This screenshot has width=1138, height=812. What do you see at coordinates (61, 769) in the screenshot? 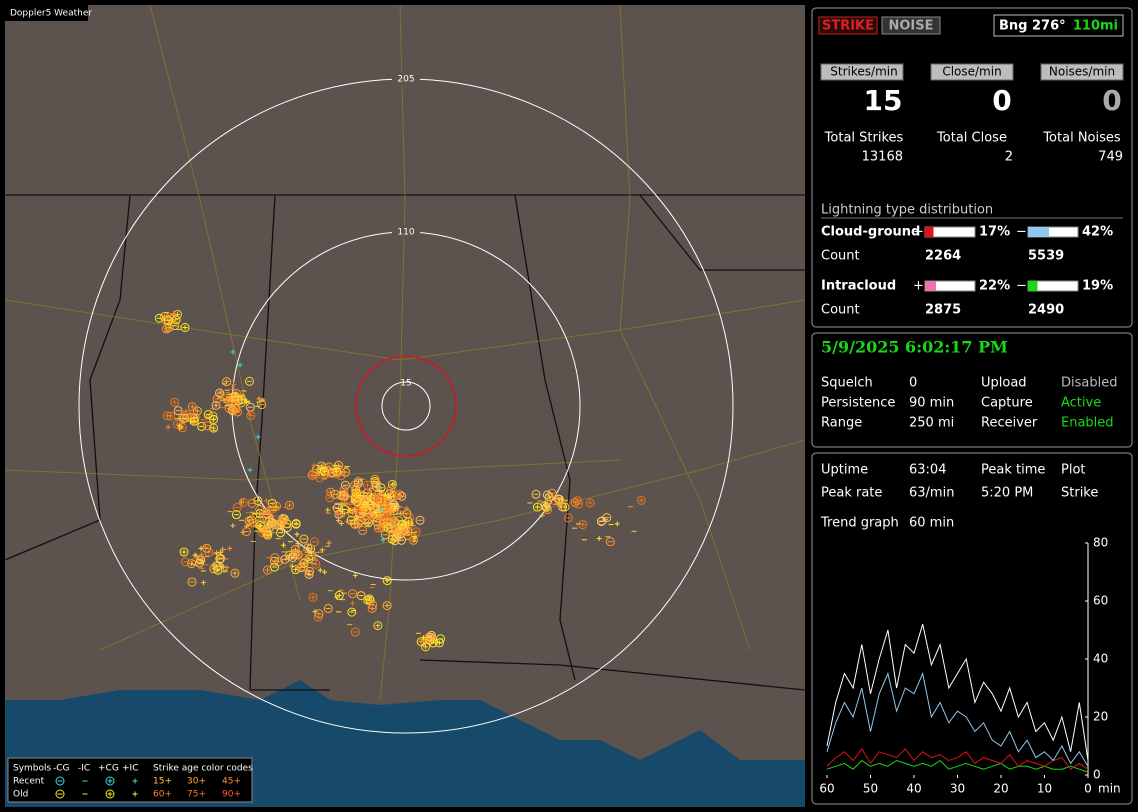
I see `legend-text: -CG` at bounding box center [61, 769].